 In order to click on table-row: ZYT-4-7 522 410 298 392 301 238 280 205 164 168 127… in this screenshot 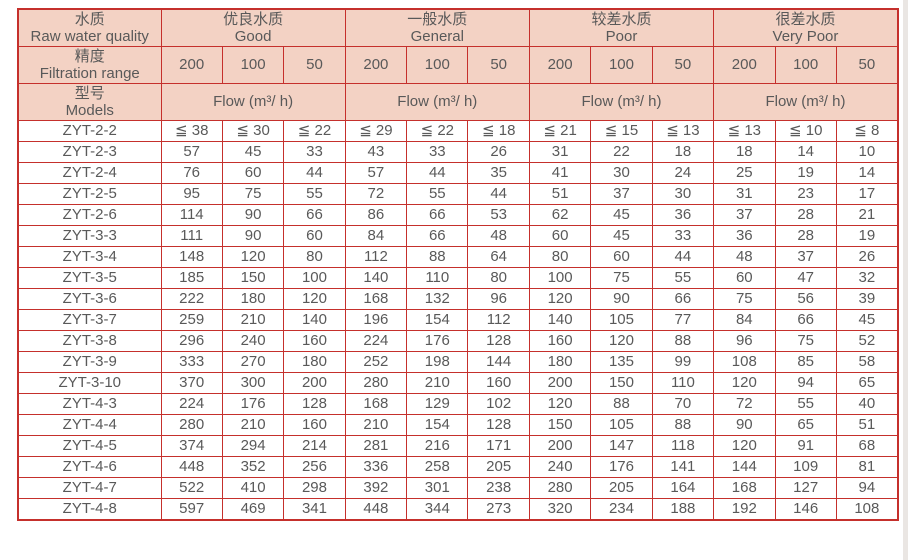, I will do `click(458, 487)`.